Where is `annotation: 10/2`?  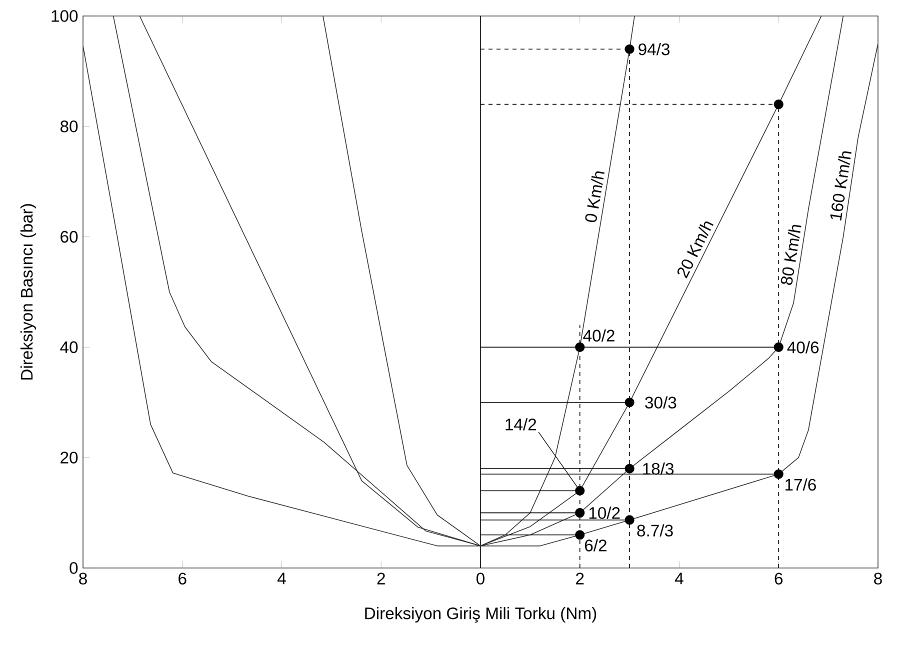
annotation: 10/2 is located at coordinates (604, 512).